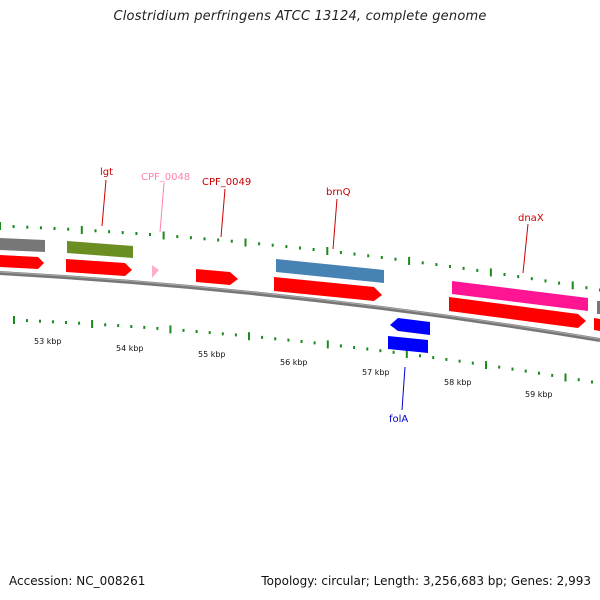 The image size is (600, 600). What do you see at coordinates (330, 271) in the screenshot?
I see `gene-brnQ` at bounding box center [330, 271].